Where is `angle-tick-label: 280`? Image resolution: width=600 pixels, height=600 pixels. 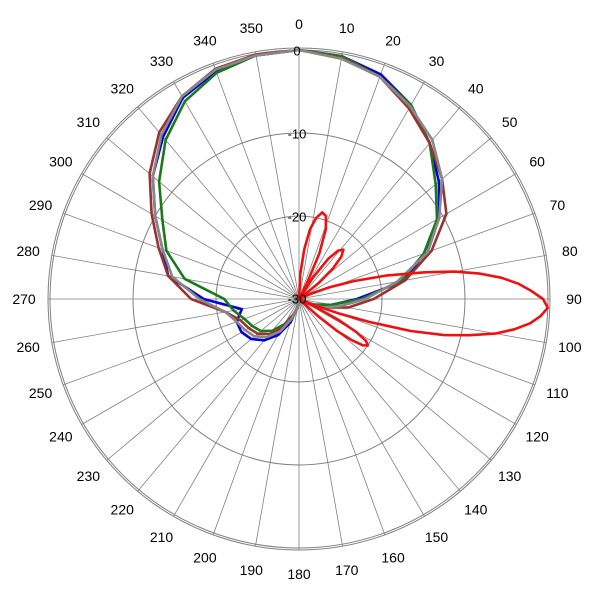
angle-tick-label: 280 is located at coordinates (28, 251).